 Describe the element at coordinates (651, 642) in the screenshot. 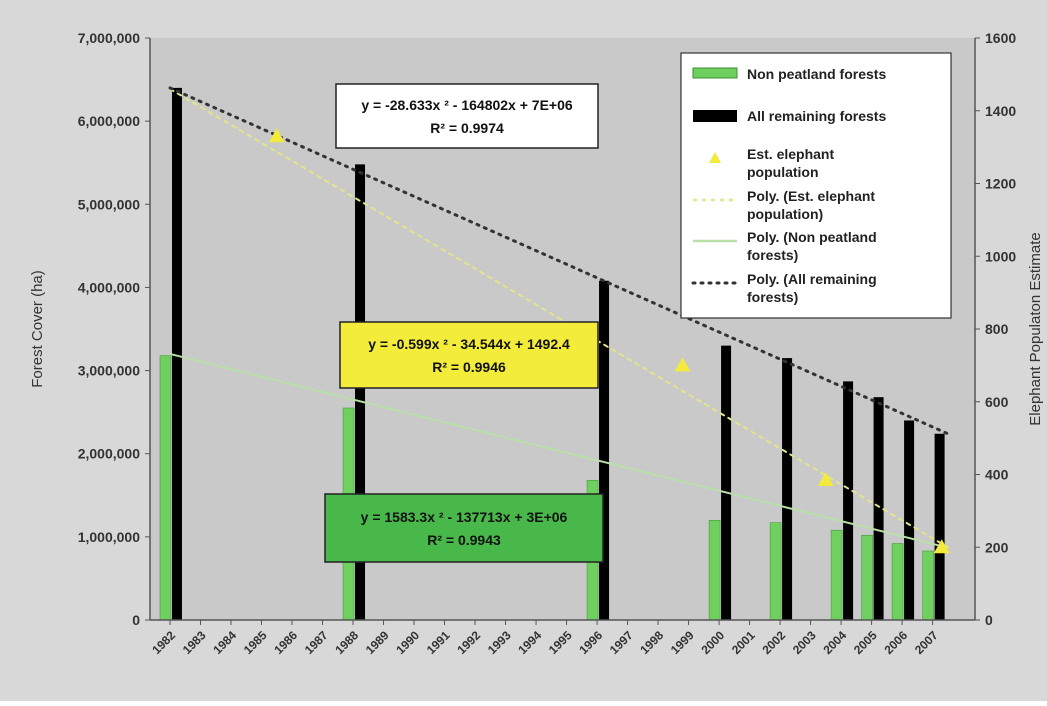

I see `x-tick-label: 1998` at that location.